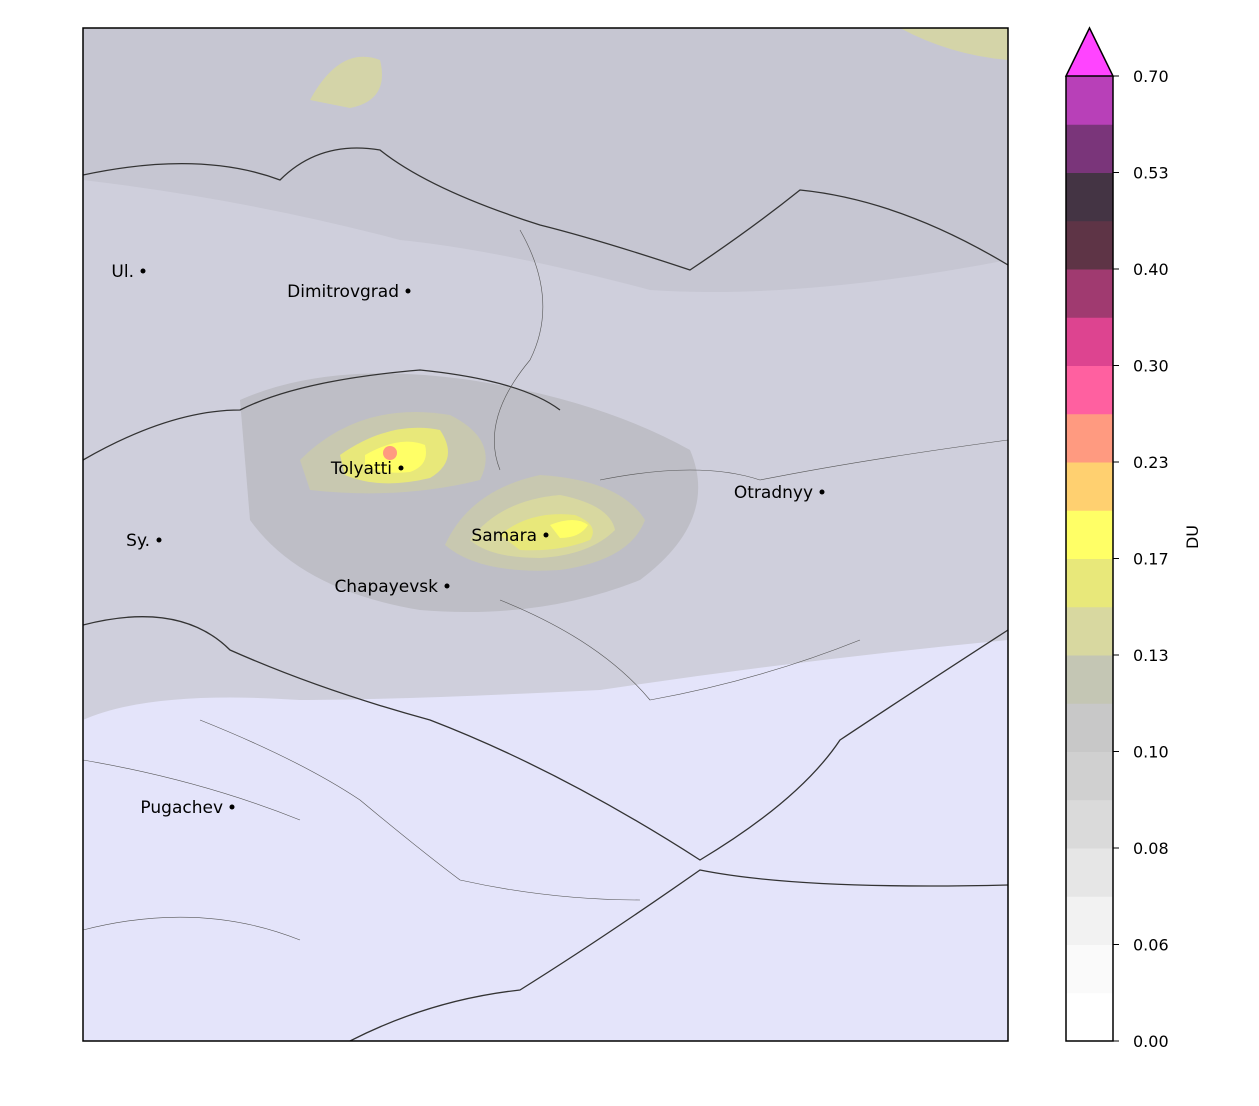  I want to click on city-label: Dimitrovgrad, so click(343, 292).